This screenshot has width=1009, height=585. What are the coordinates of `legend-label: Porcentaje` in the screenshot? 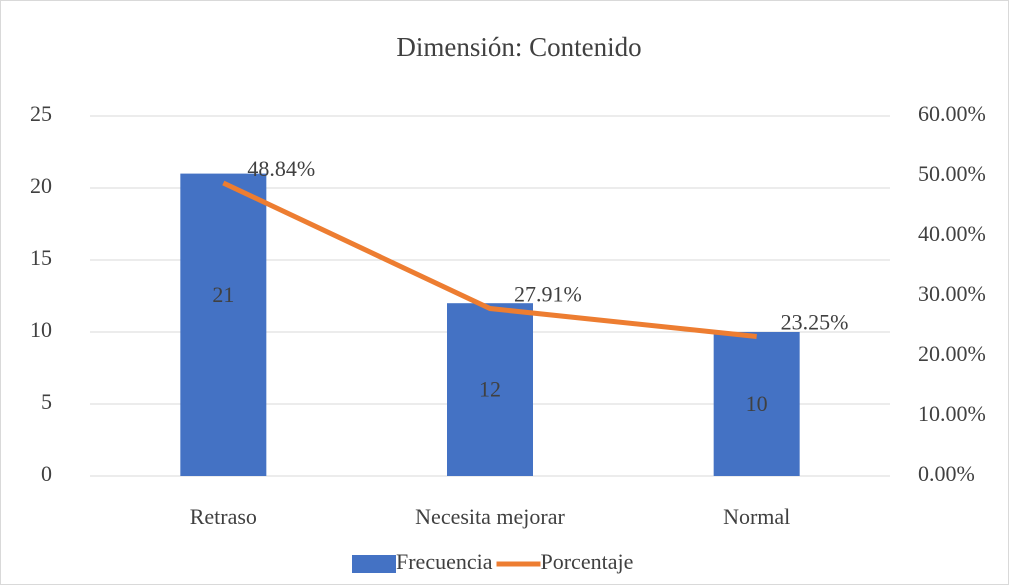 It's located at (587, 561).